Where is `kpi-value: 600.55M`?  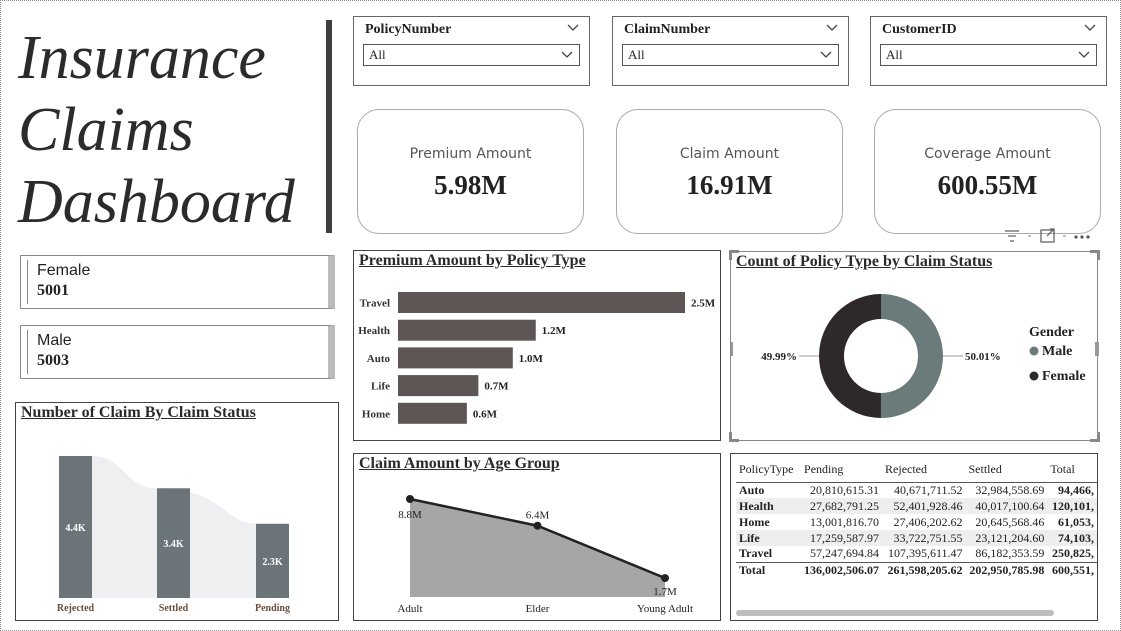 kpi-value: 600.55M is located at coordinates (987, 185).